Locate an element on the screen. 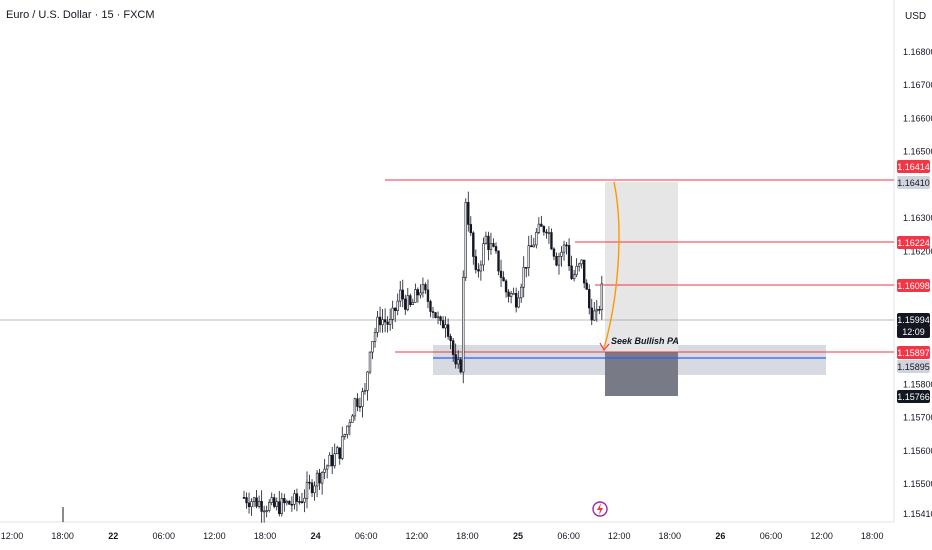 This screenshot has width=932, height=550. long-stop-box is located at coordinates (641, 374).